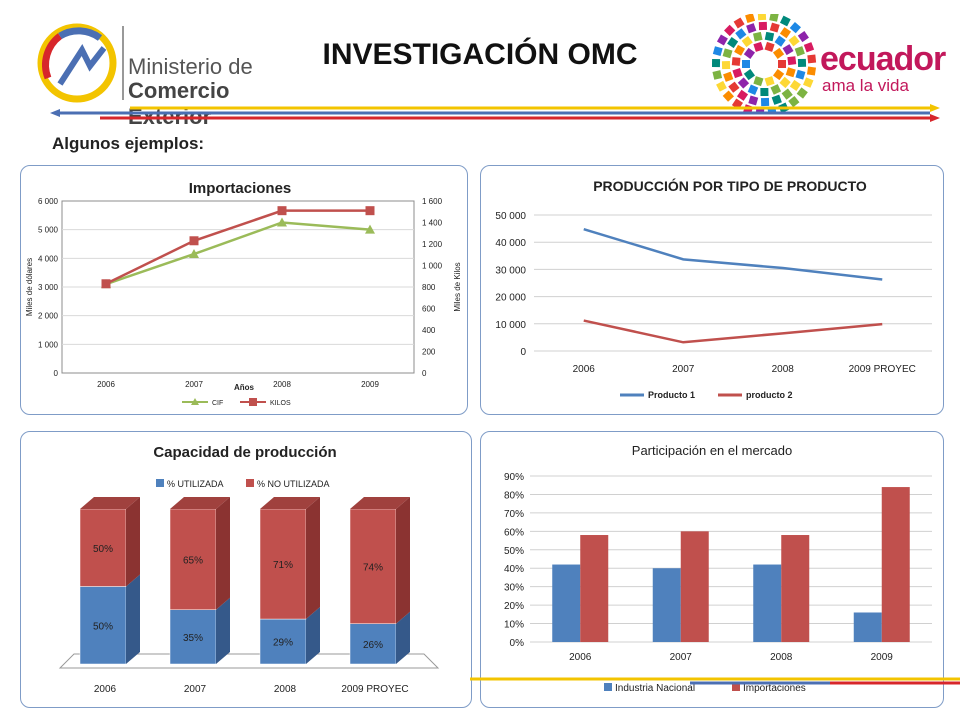 The image size is (960, 720). Describe the element at coordinates (432, 266) in the screenshot. I see `chart1-y2-tick: 1 000` at that location.